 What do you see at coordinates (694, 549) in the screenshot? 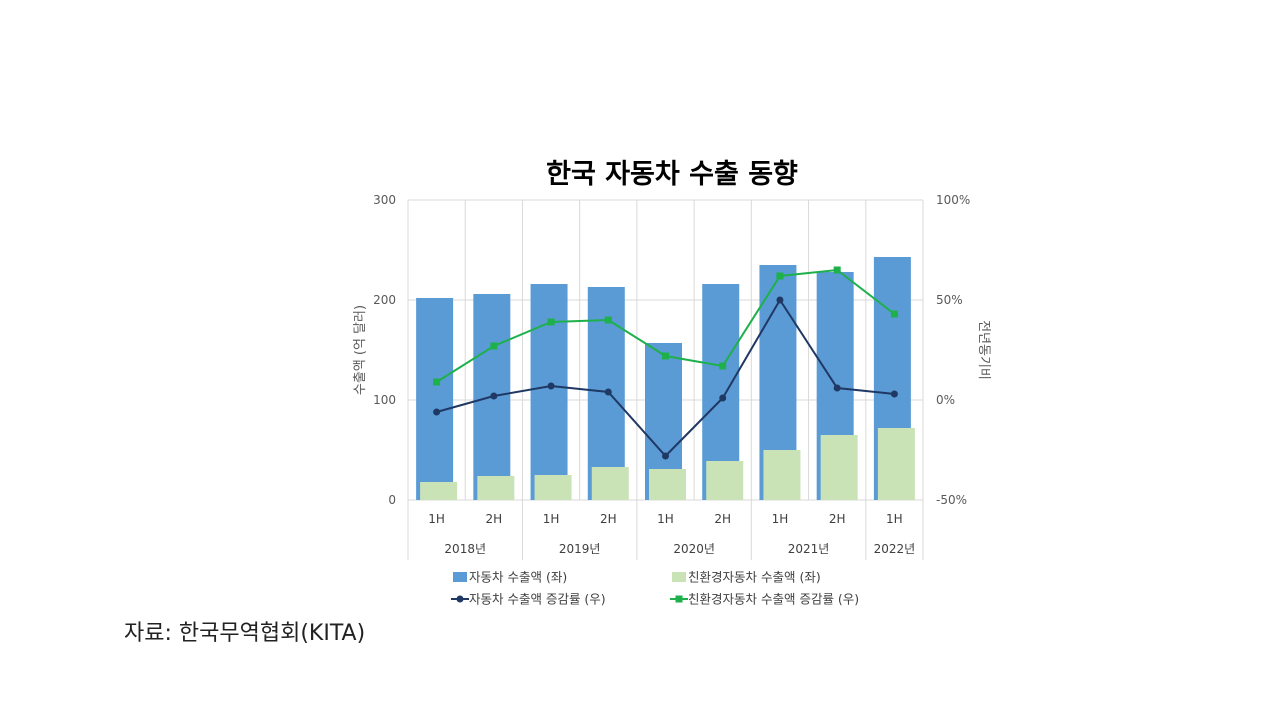
I see `x-axis-group-label: 2020년` at bounding box center [694, 549].